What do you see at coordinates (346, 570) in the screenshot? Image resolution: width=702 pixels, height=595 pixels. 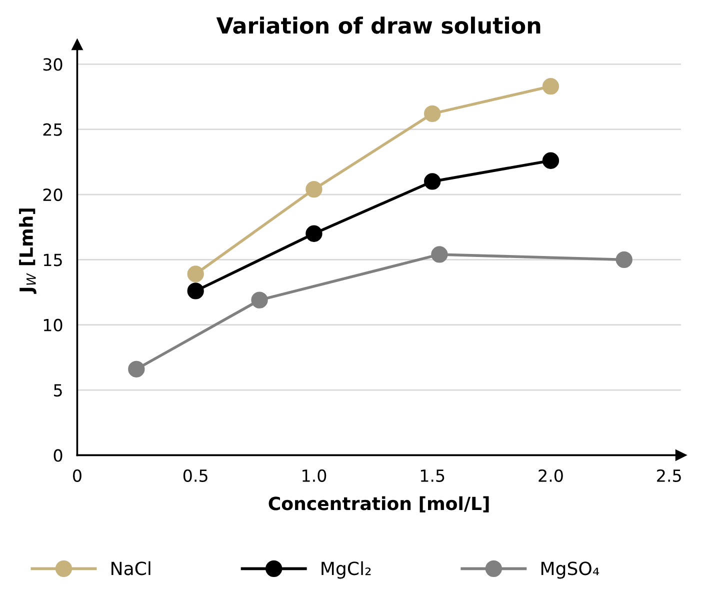 I see `legend-label: MgCl₂` at bounding box center [346, 570].